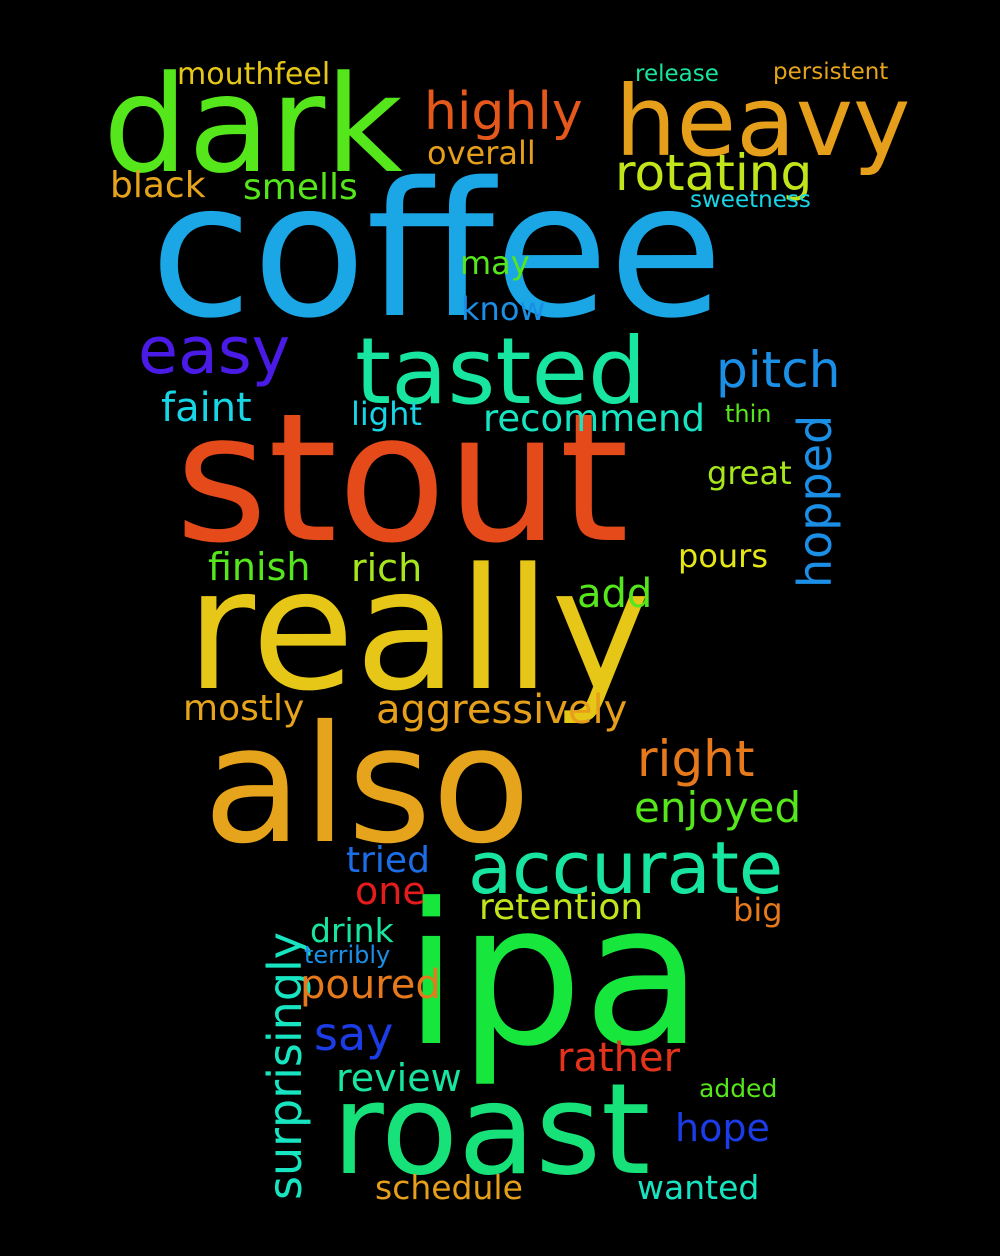 Image resolution: width=1000 pixels, height=1256 pixels. I want to click on word-added: added, so click(738, 1088).